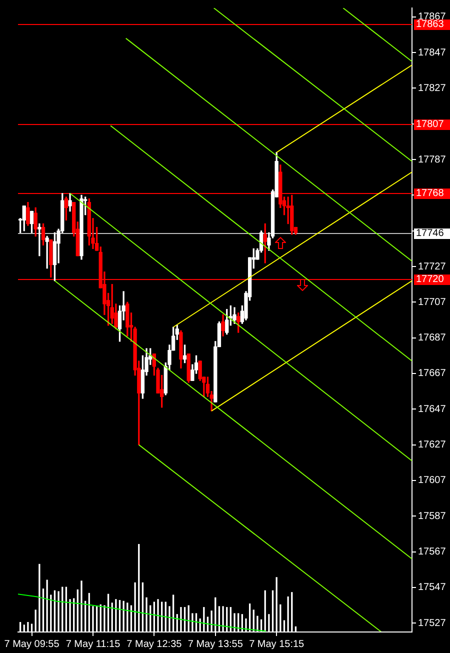  Describe the element at coordinates (432, 374) in the screenshot. I see `y-tick-label: 17667` at that location.